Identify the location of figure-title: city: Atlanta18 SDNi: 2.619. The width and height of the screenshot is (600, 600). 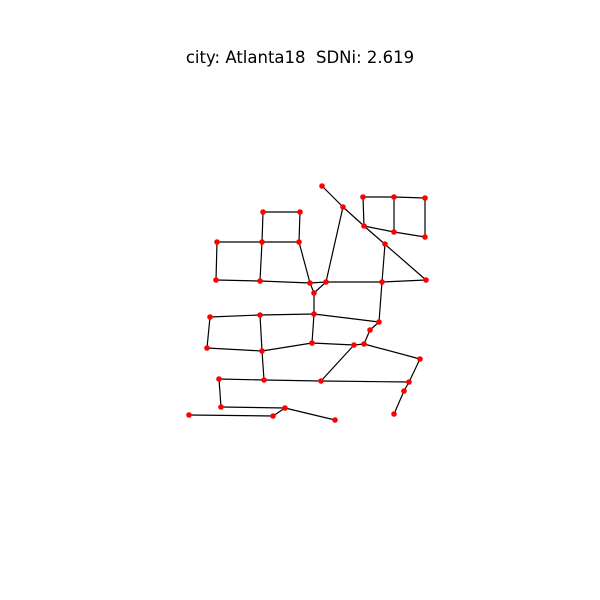
(300, 57).